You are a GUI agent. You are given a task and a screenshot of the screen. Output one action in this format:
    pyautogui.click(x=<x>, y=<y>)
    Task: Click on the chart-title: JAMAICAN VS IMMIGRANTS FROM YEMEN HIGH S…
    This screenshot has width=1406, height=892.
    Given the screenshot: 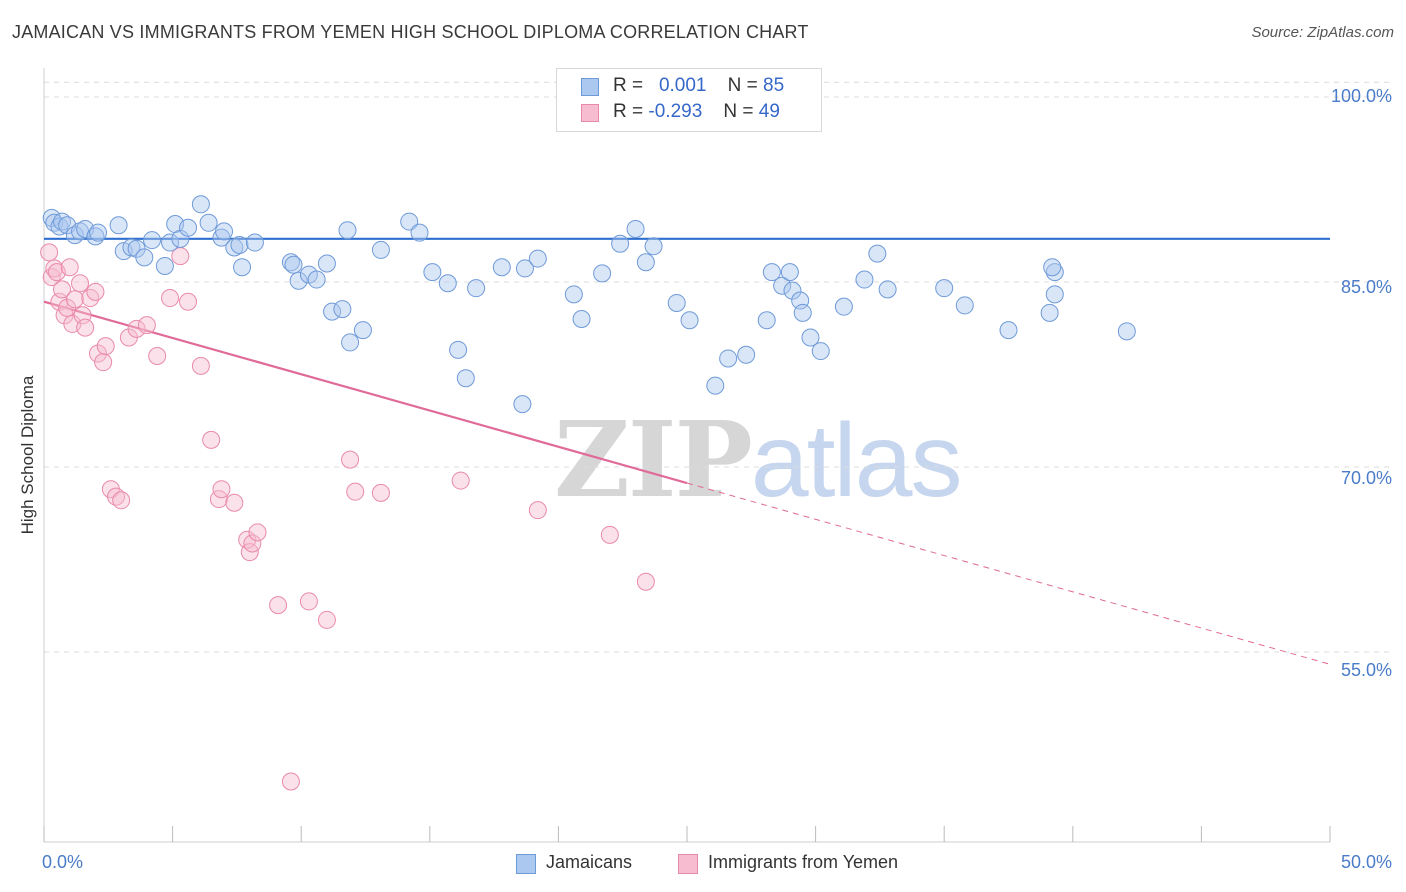 What is the action you would take?
    pyautogui.click(x=410, y=32)
    